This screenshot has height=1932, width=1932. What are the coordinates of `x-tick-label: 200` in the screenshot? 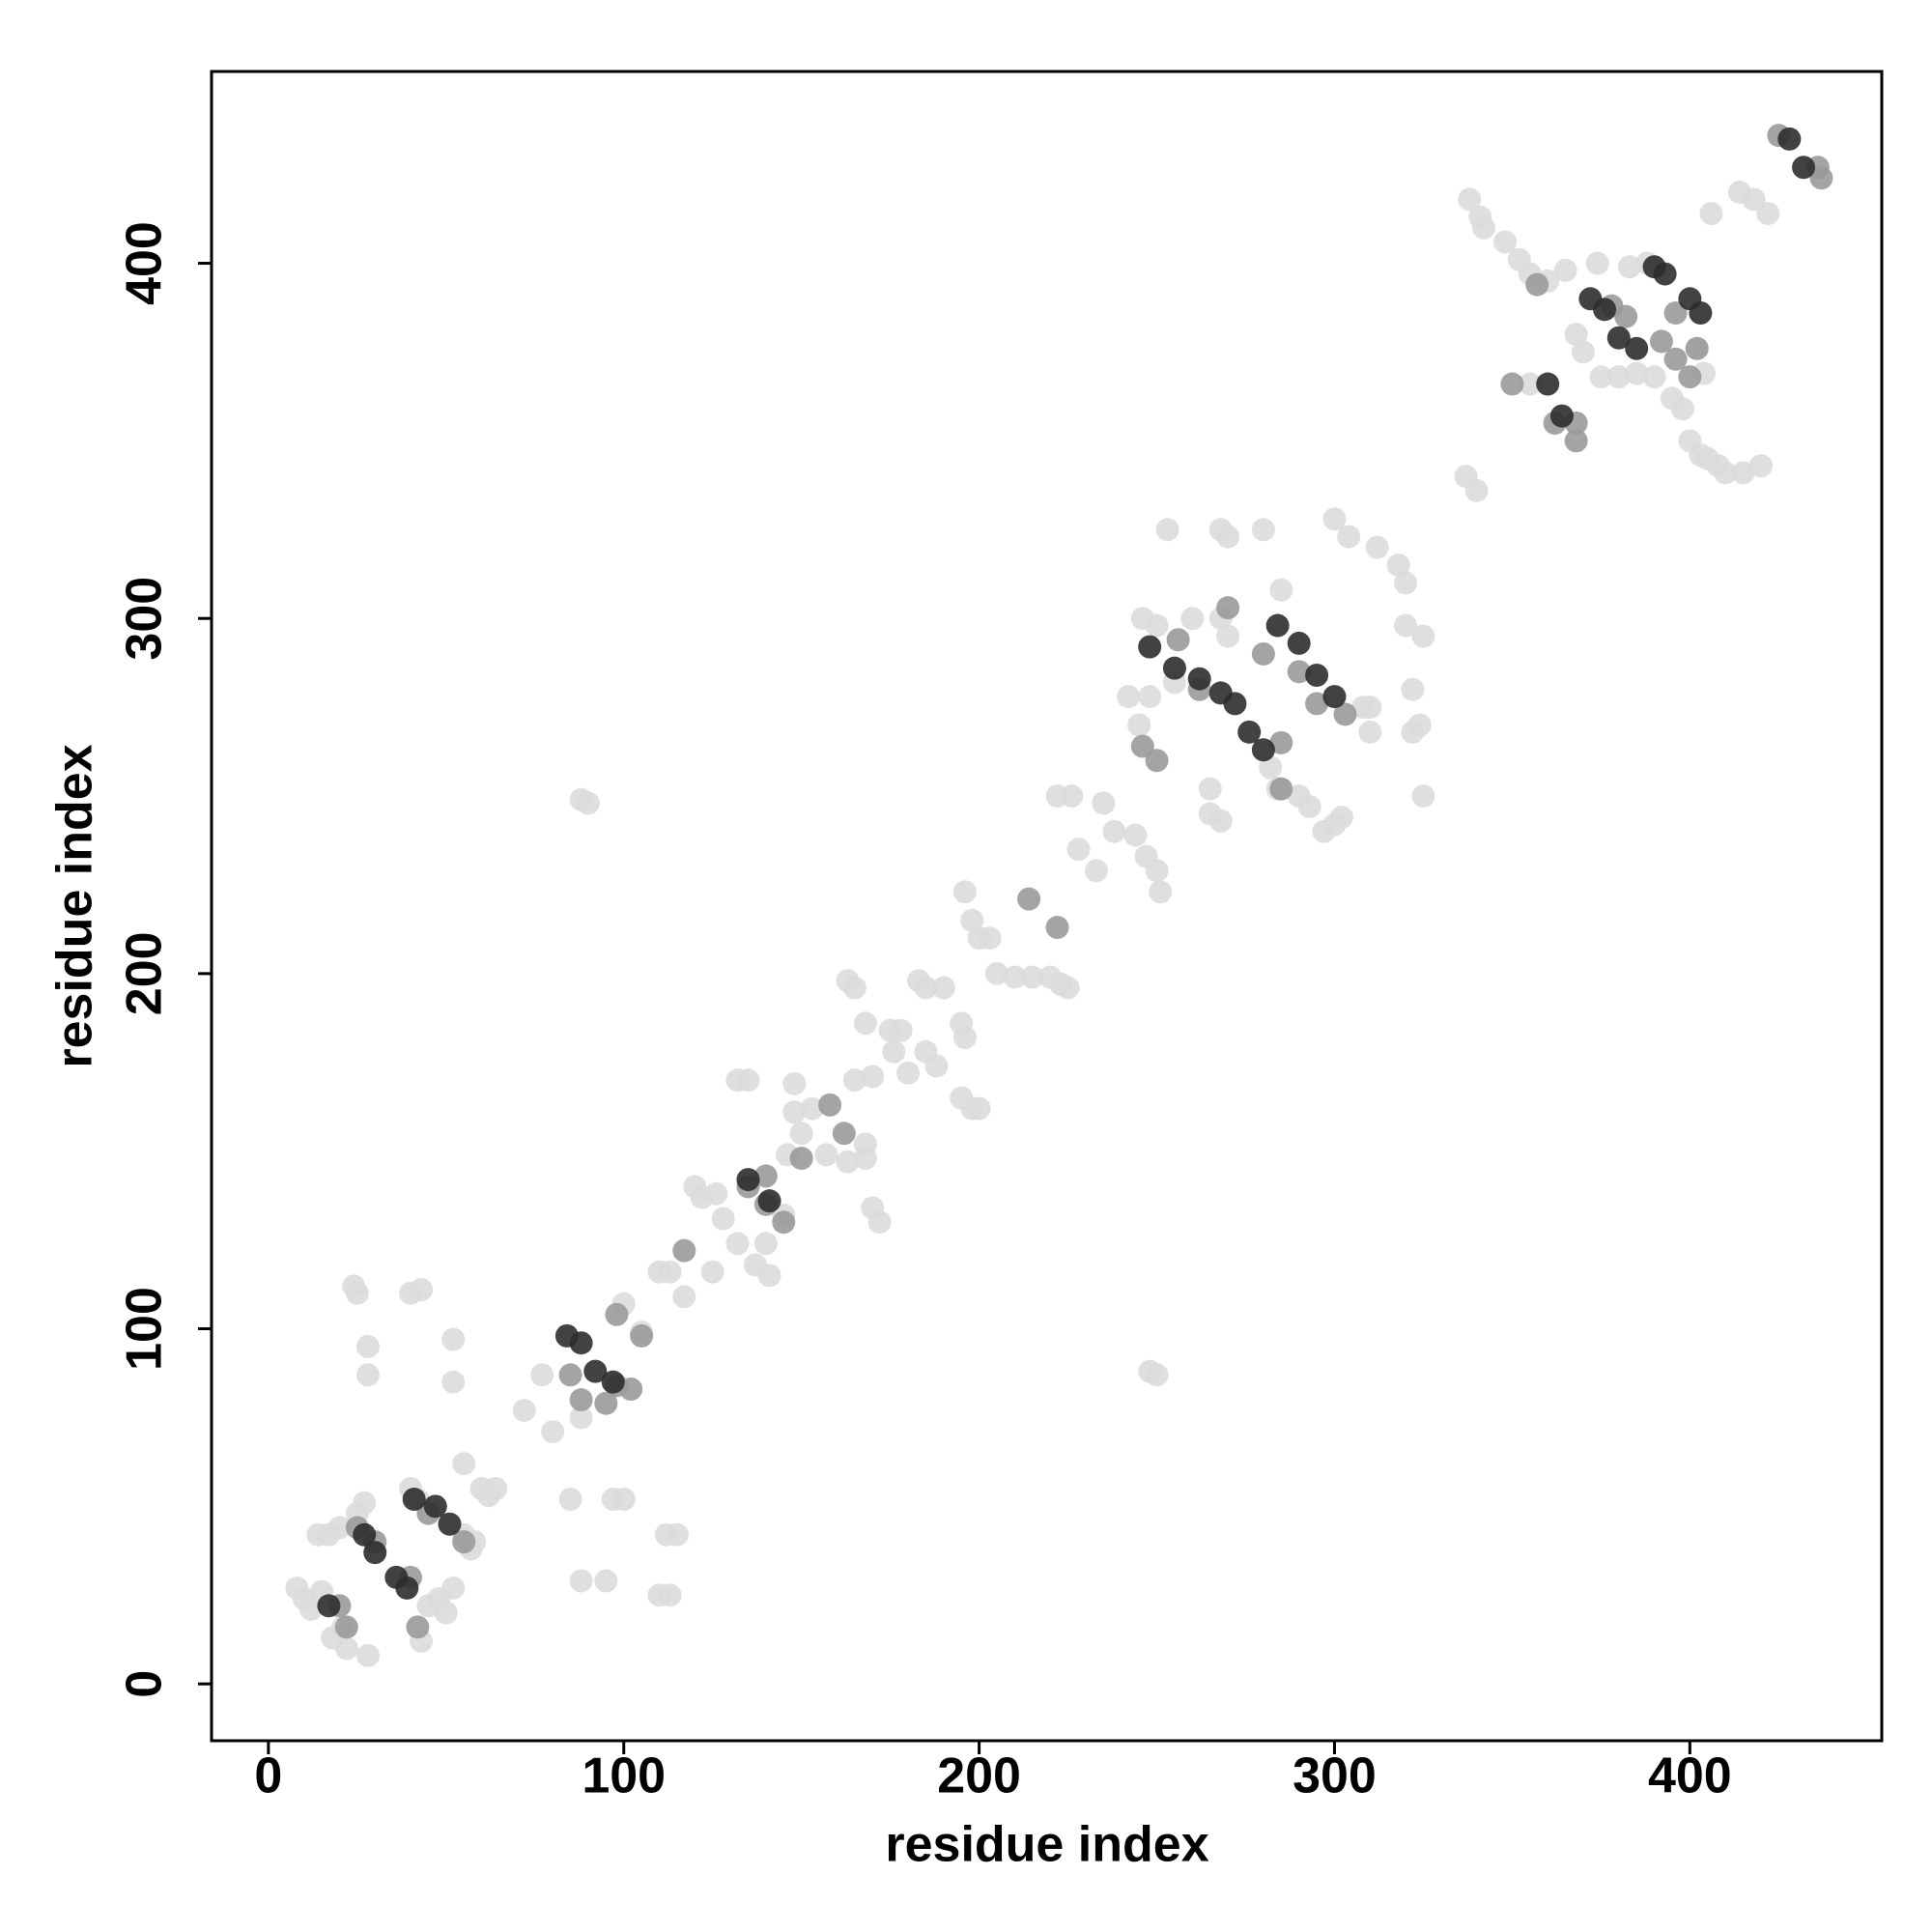 It's located at (979, 1776).